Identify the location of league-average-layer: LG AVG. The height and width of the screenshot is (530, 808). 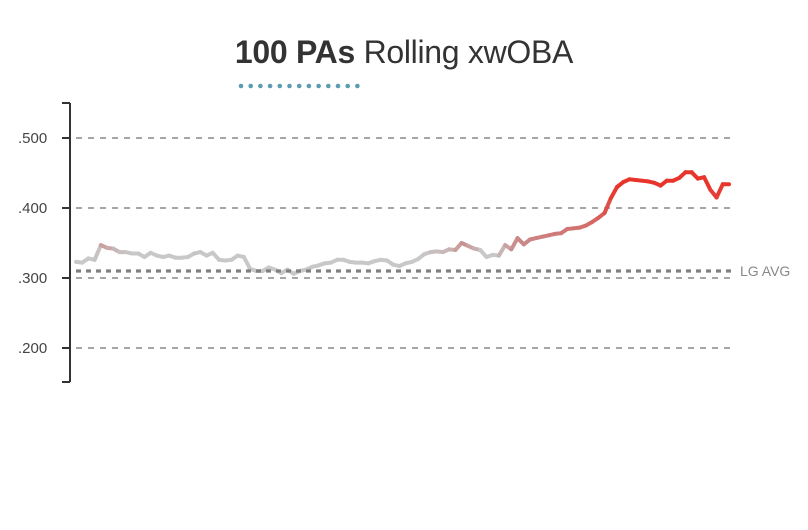
(433, 271).